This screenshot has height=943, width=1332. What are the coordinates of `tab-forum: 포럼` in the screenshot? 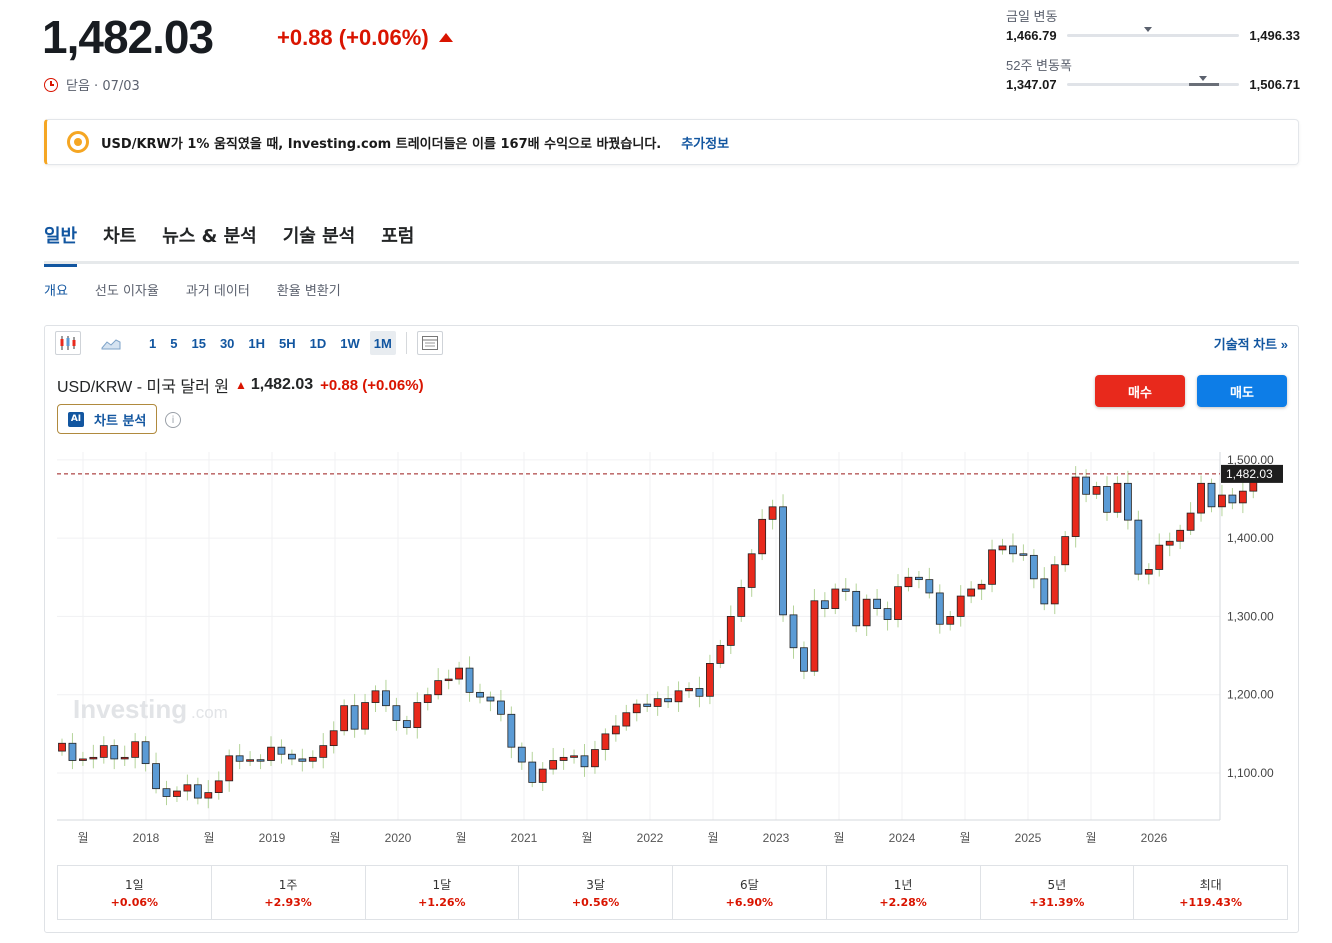 It's located at (398, 236).